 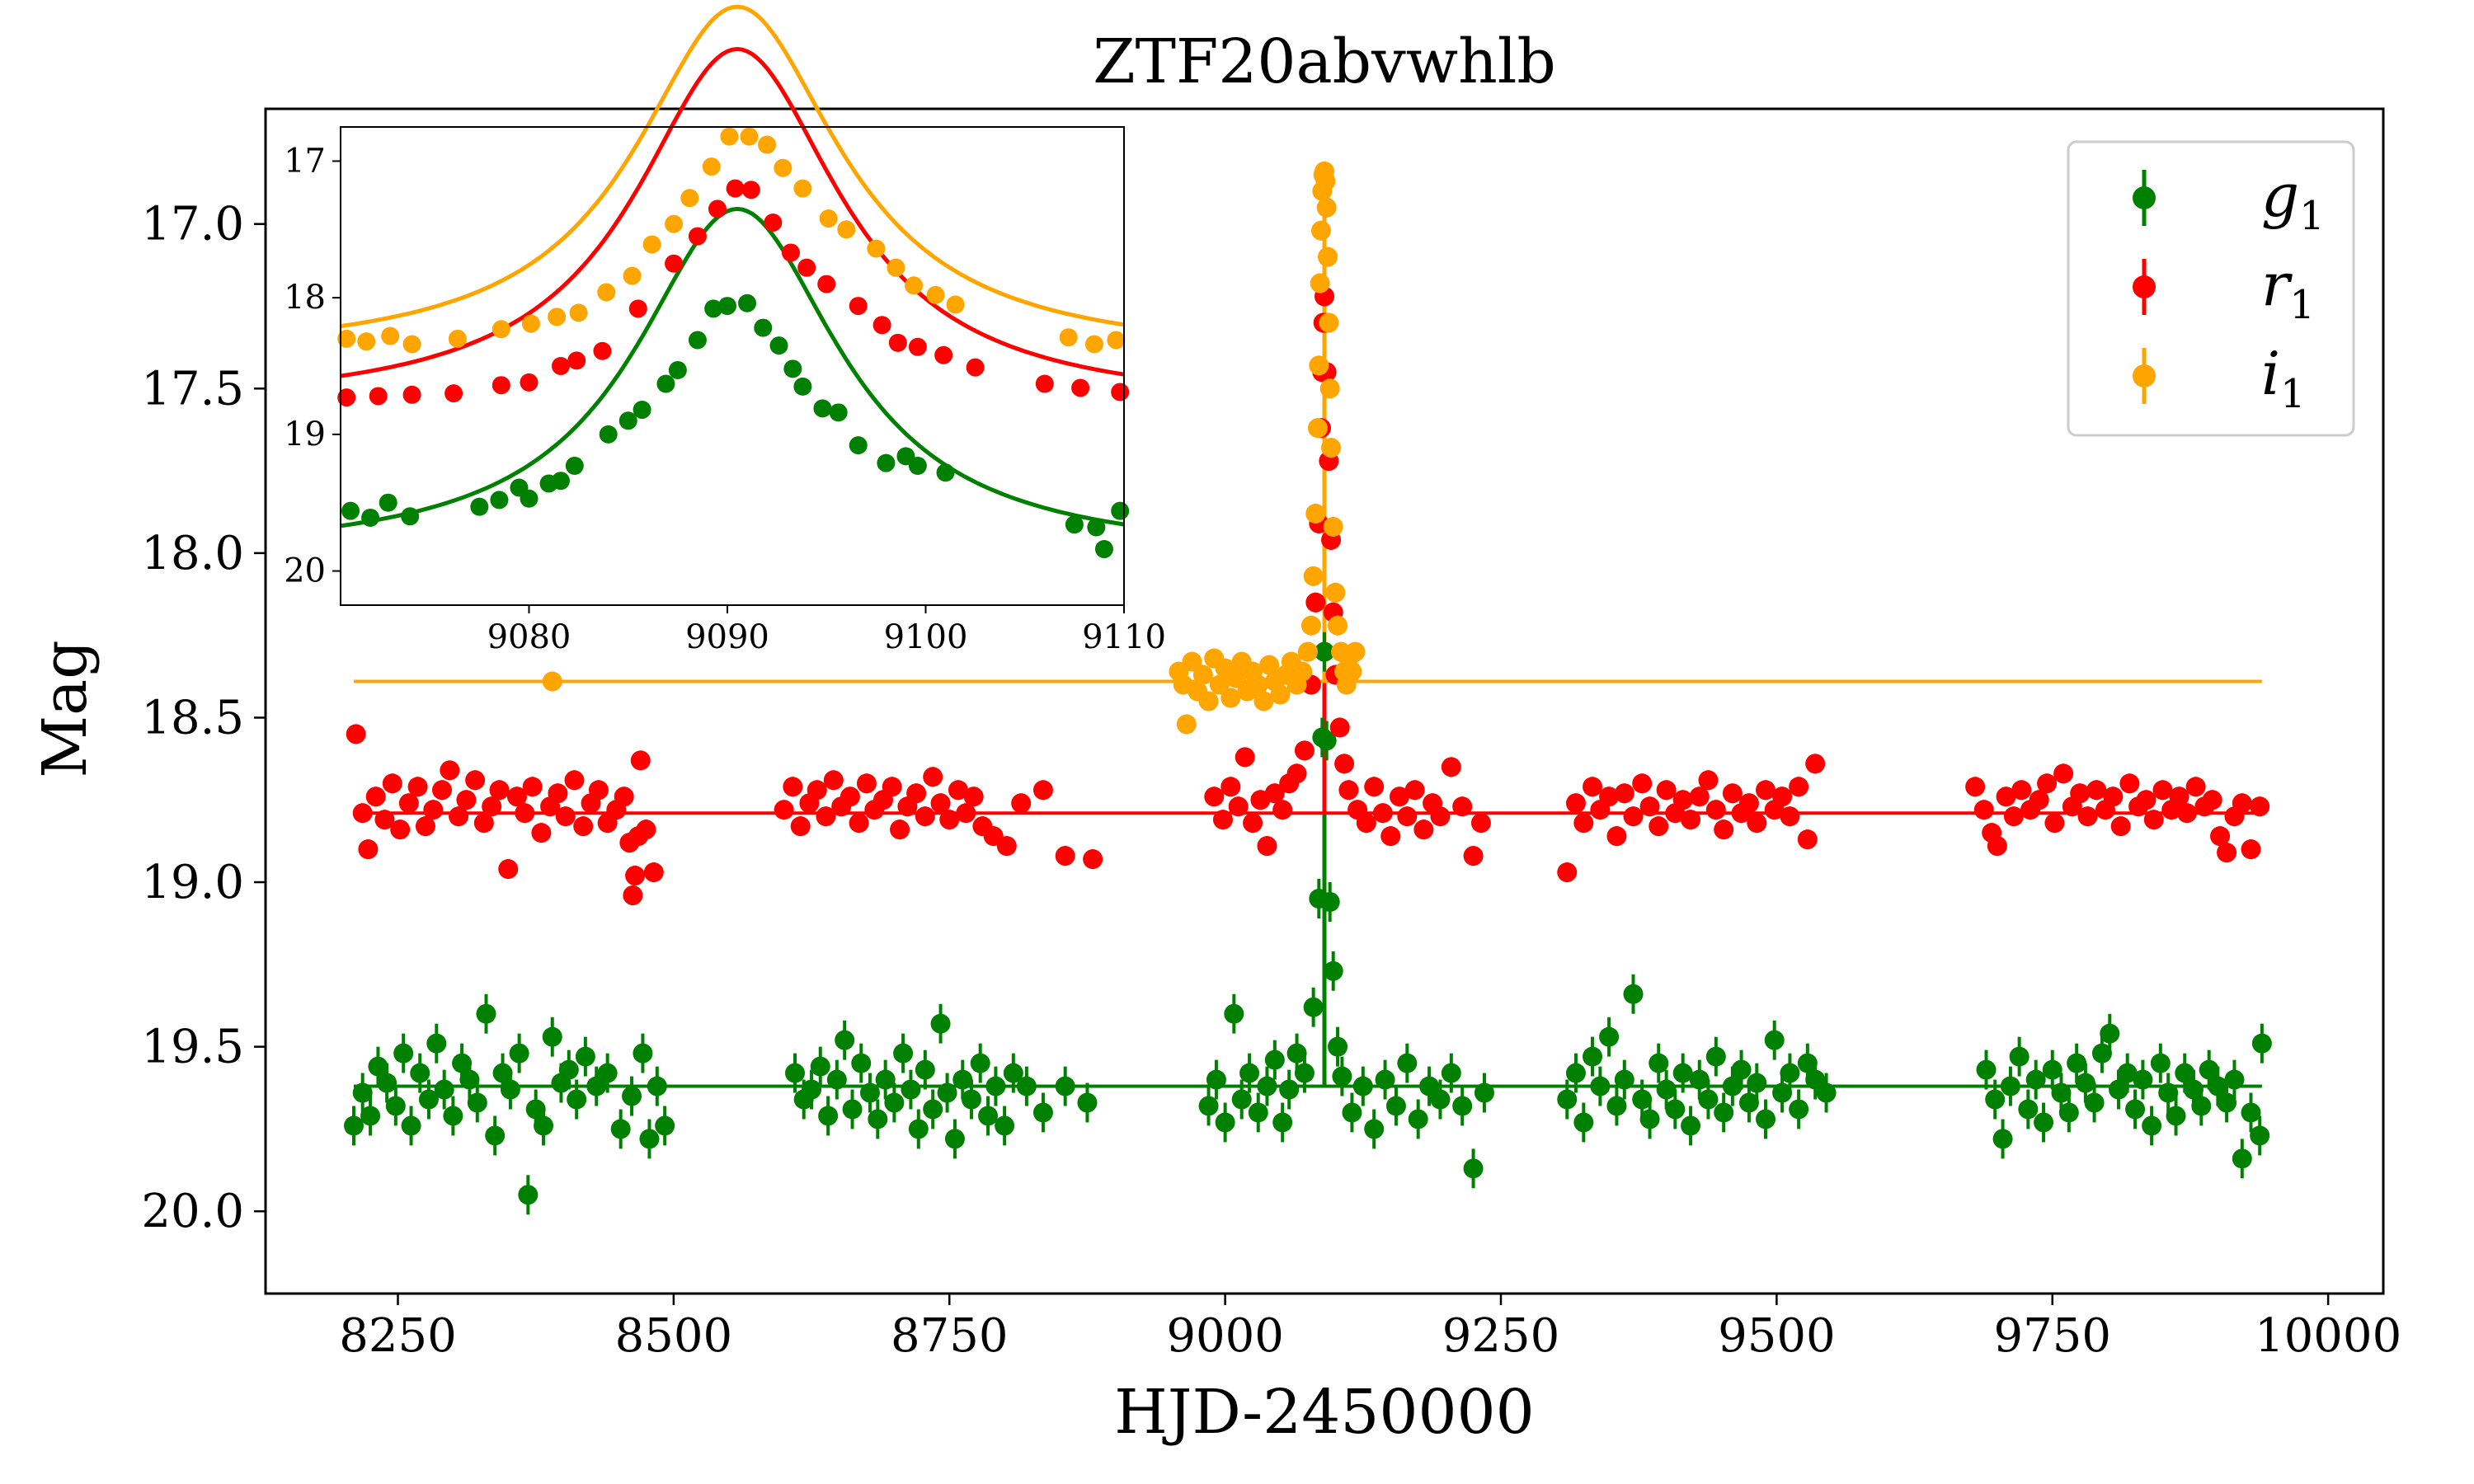 What do you see at coordinates (529, 637) in the screenshot?
I see `inset-x-tick-label: 9080` at bounding box center [529, 637].